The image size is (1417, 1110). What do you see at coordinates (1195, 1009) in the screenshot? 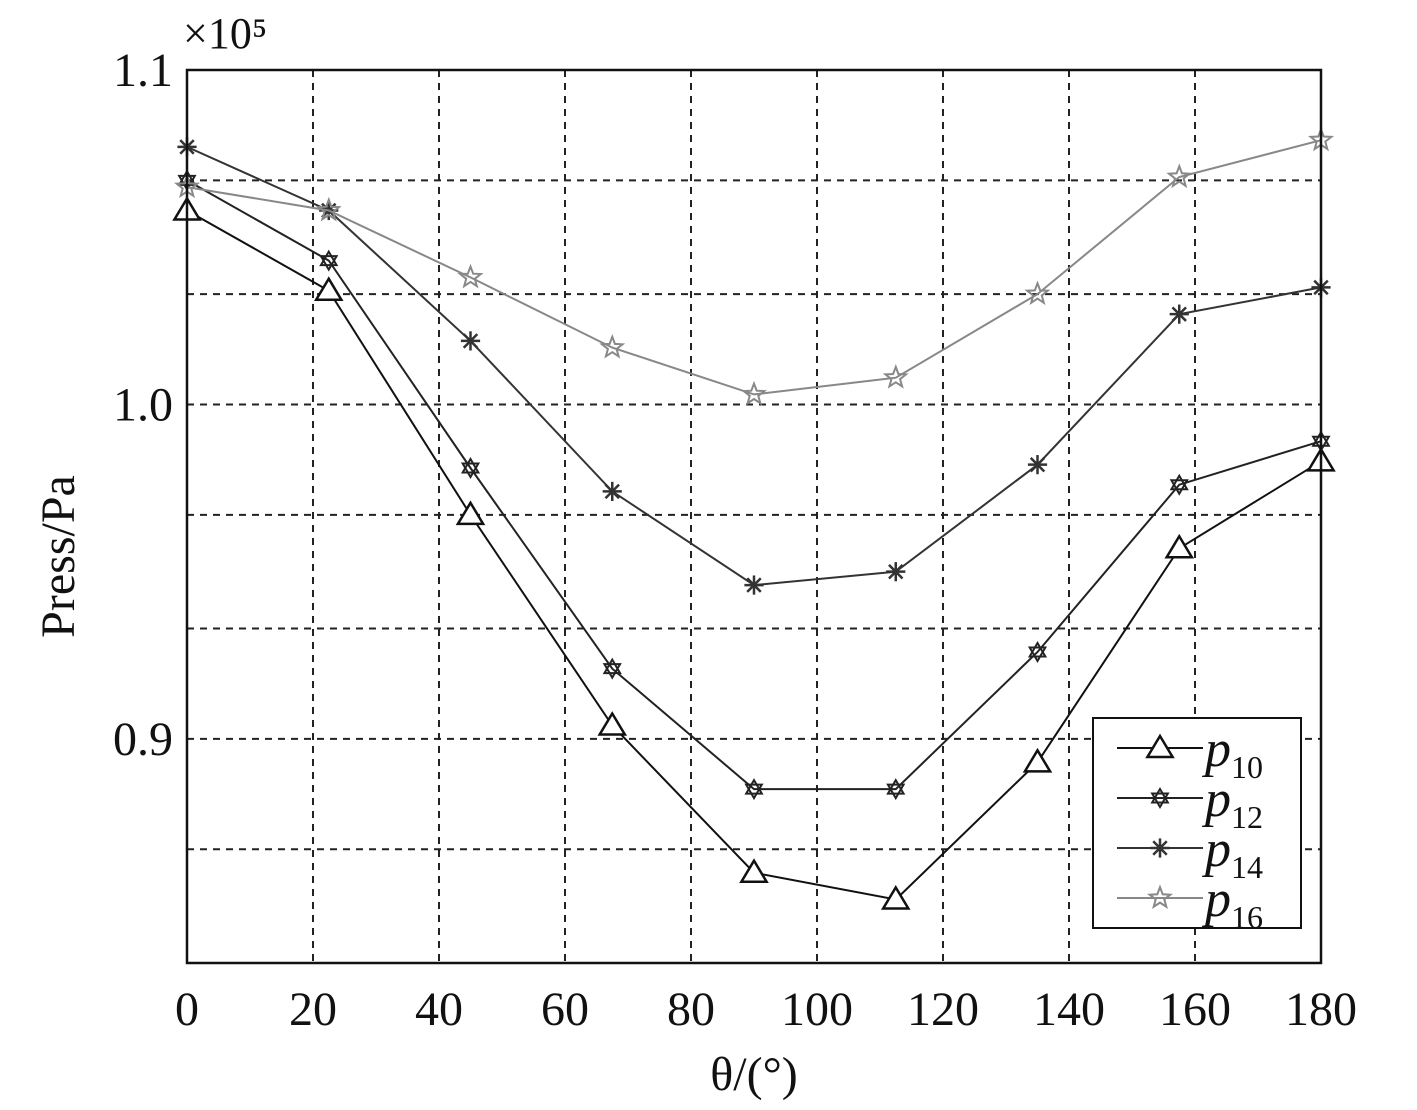
I see `x-tick-label: 160` at bounding box center [1195, 1009].